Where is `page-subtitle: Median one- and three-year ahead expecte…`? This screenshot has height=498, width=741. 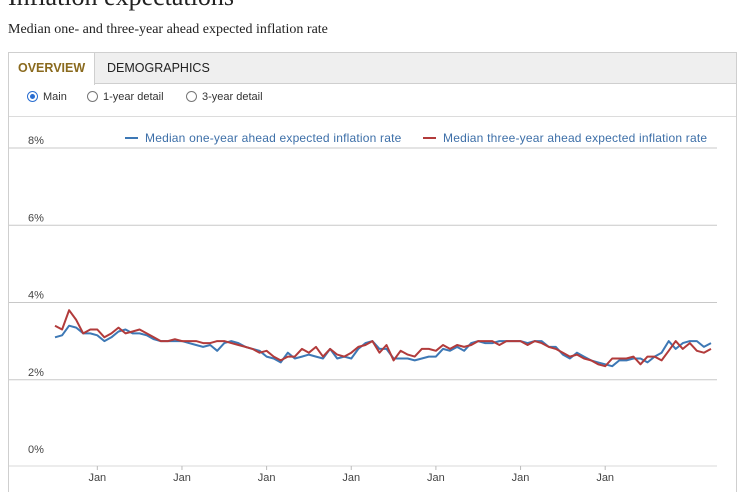 page-subtitle: Median one- and three-year ahead expecte… is located at coordinates (168, 29).